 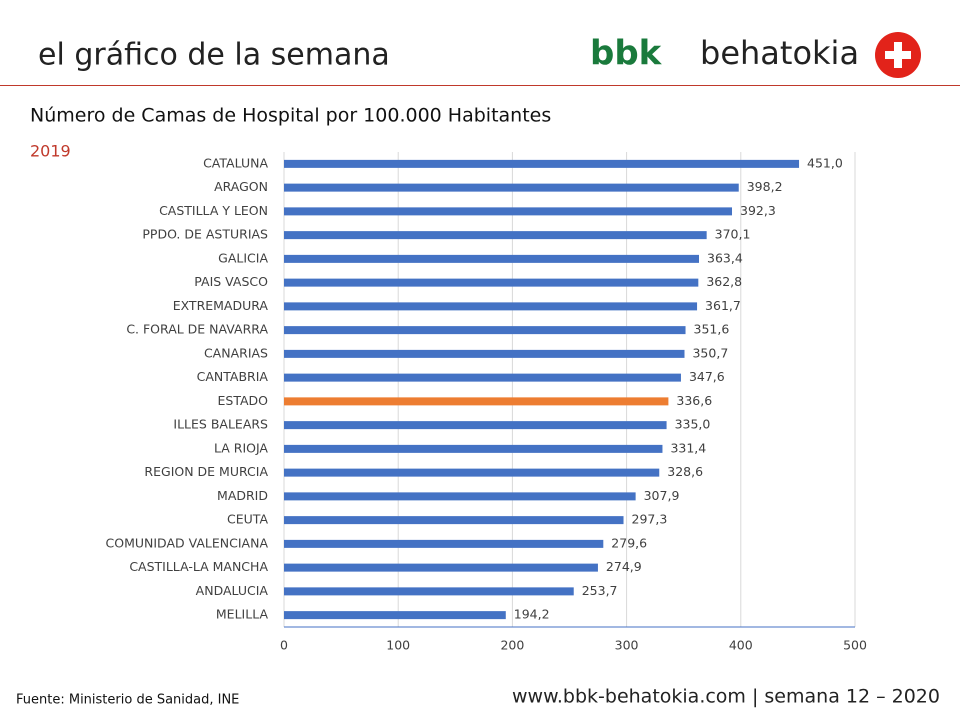 What do you see at coordinates (627, 645) in the screenshot?
I see `x-tick-label: 300` at bounding box center [627, 645].